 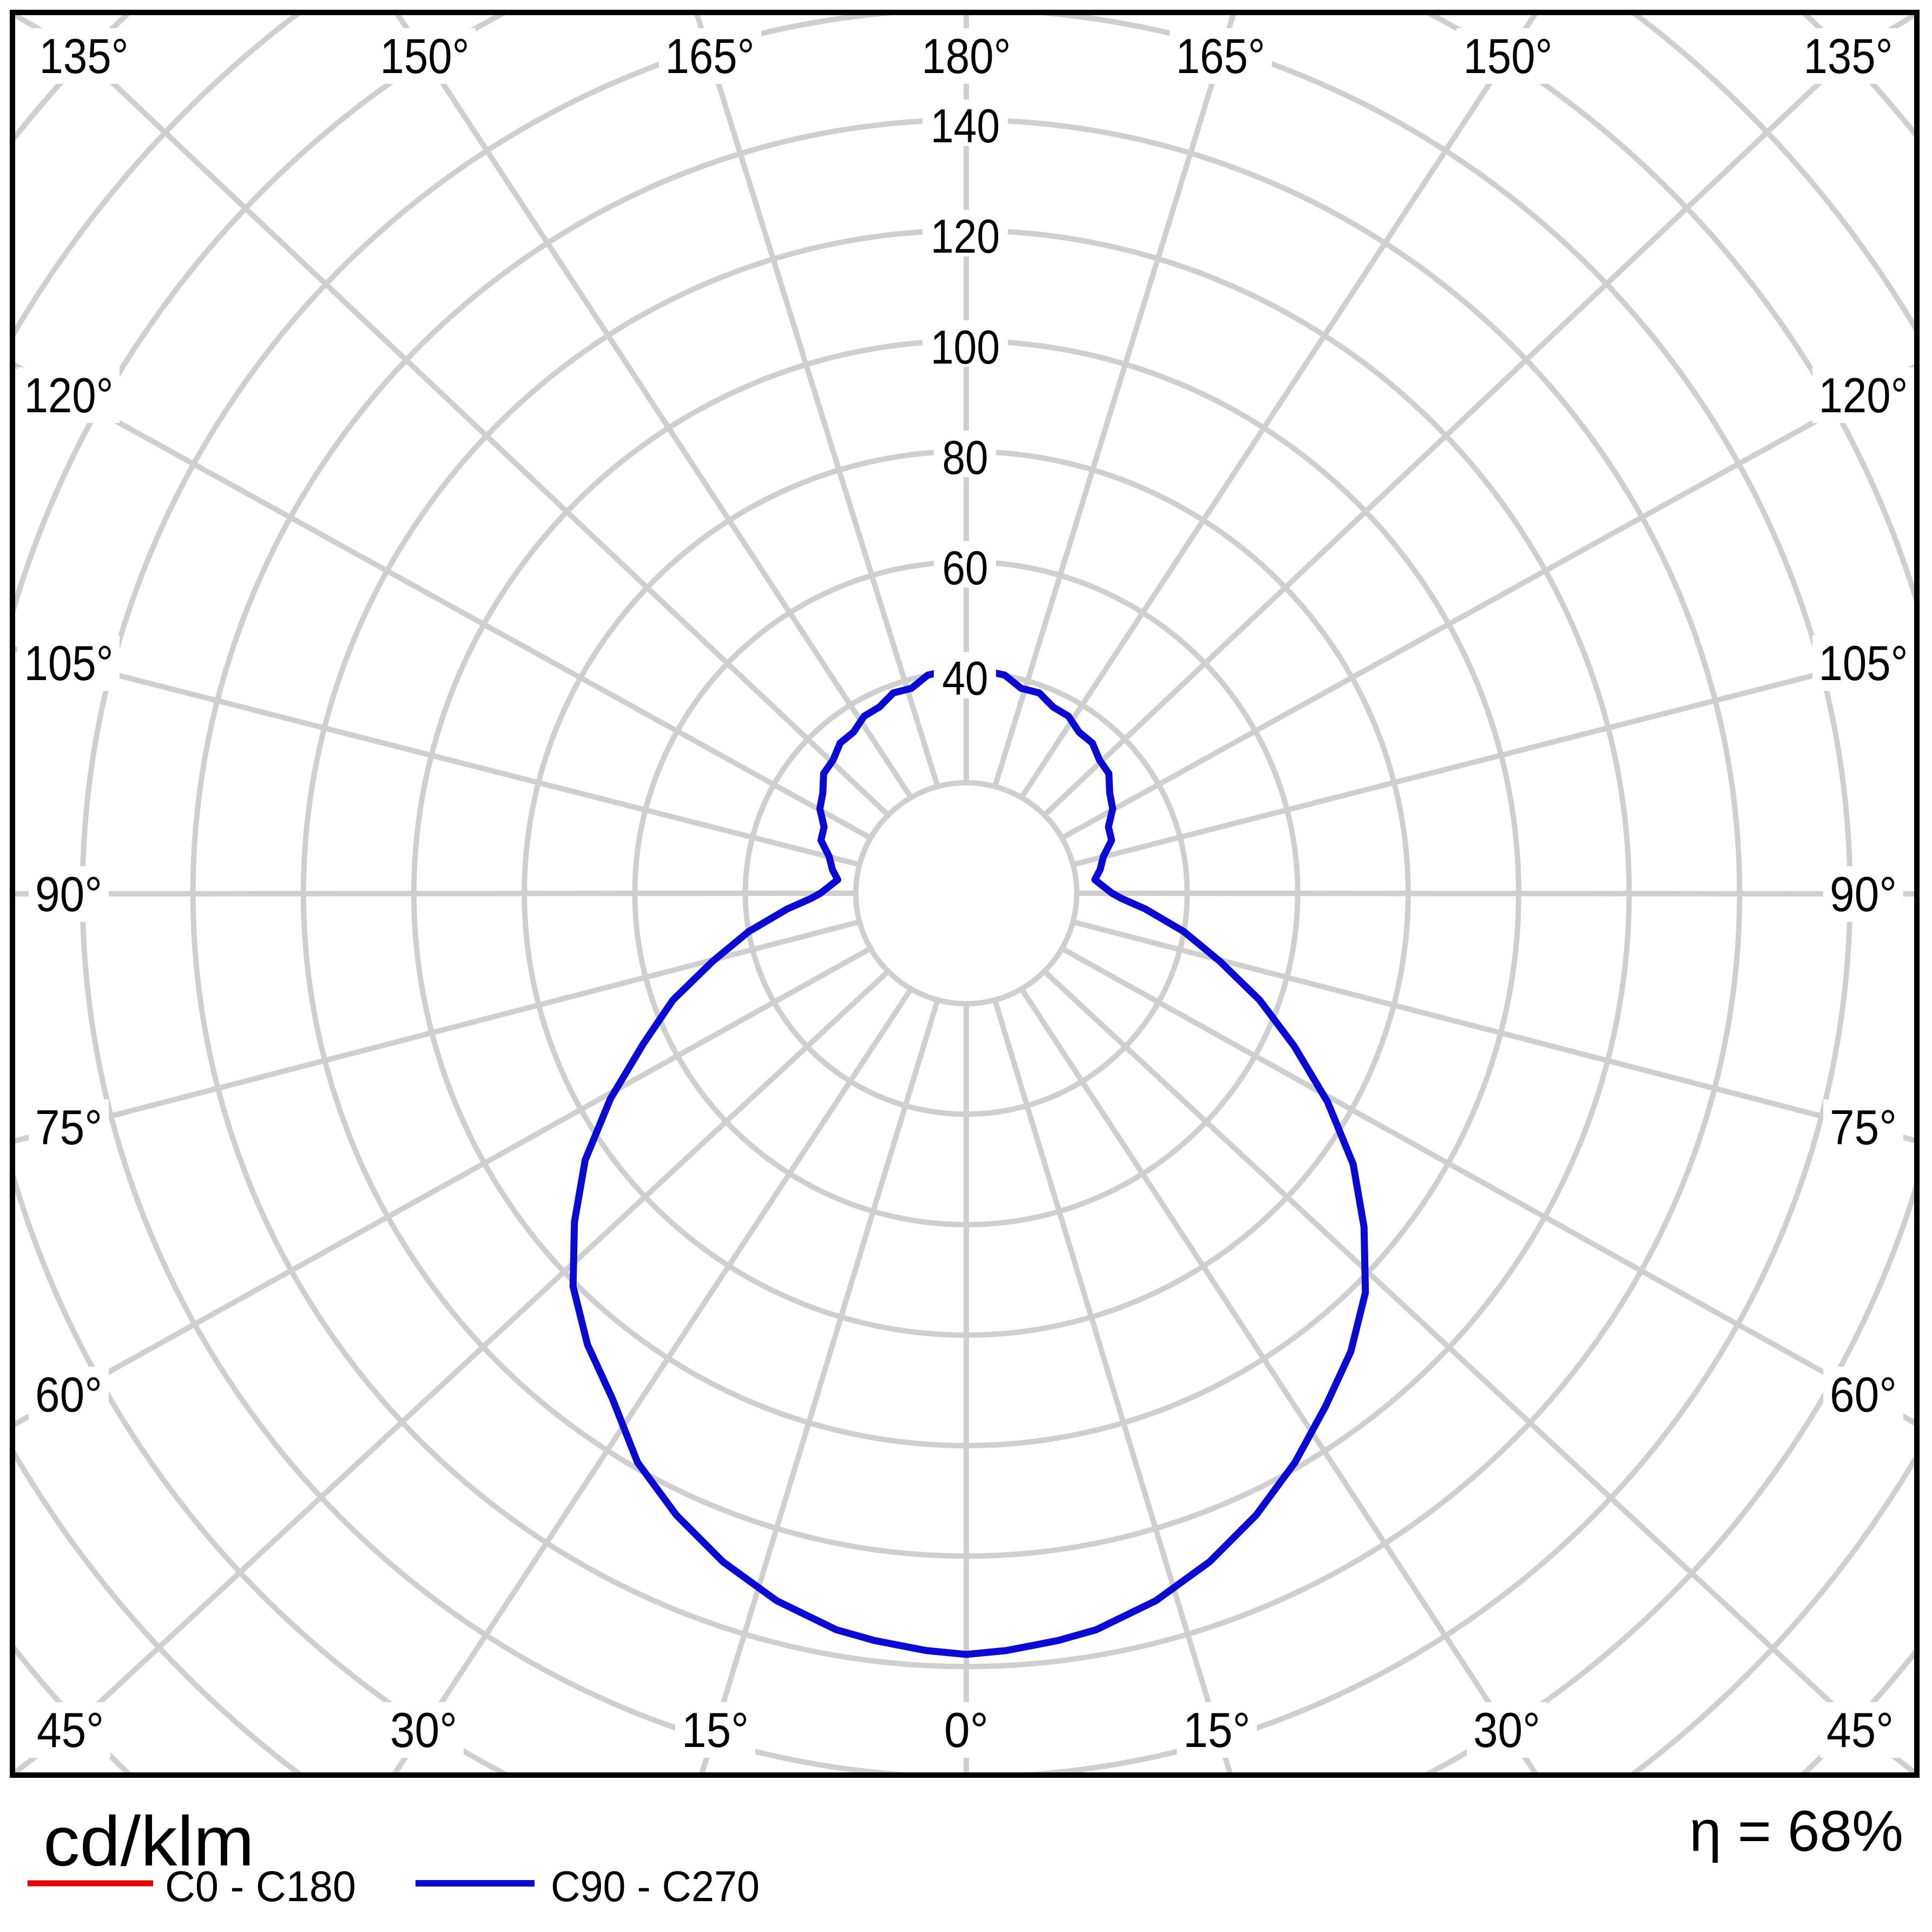 What do you see at coordinates (655, 1886) in the screenshot?
I see `svg-text: C90 - C270` at bounding box center [655, 1886].